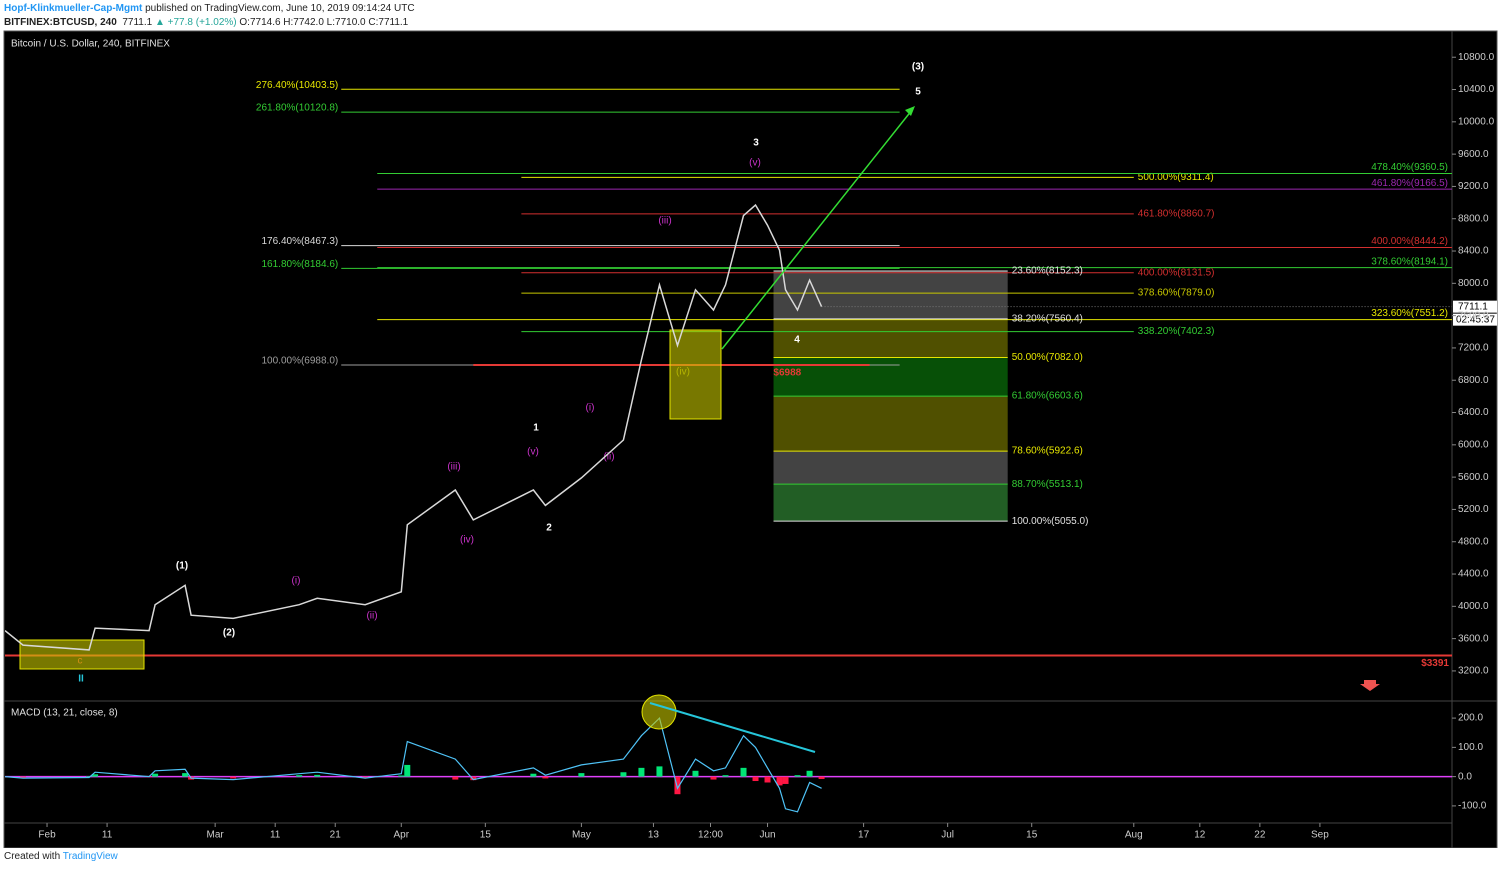  I want to click on created-with: Created with, so click(32, 856).